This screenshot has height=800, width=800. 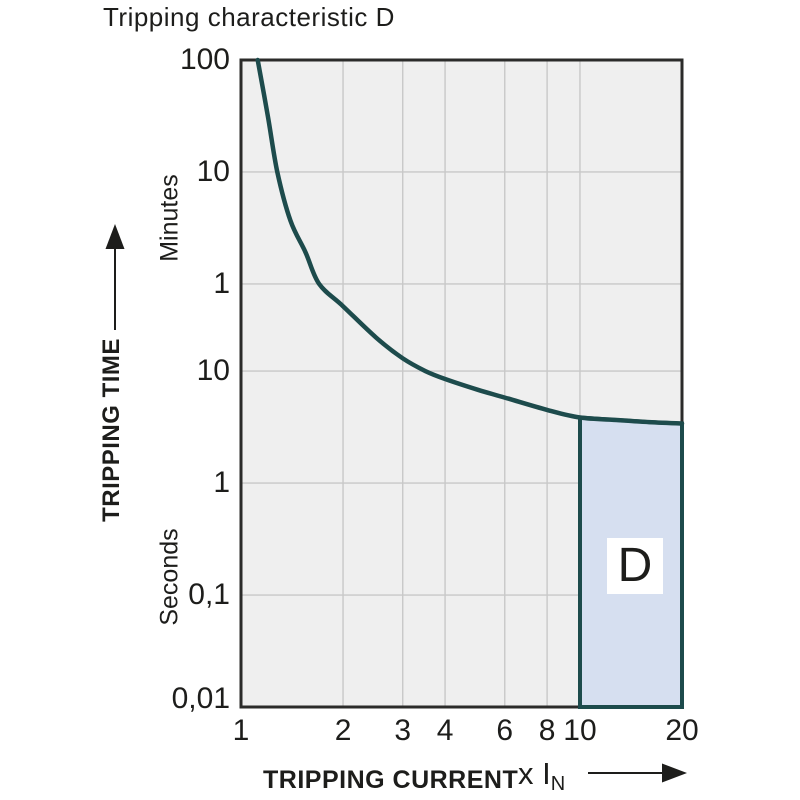 What do you see at coordinates (241, 730) in the screenshot?
I see `x-tick-label-1: 1` at bounding box center [241, 730].